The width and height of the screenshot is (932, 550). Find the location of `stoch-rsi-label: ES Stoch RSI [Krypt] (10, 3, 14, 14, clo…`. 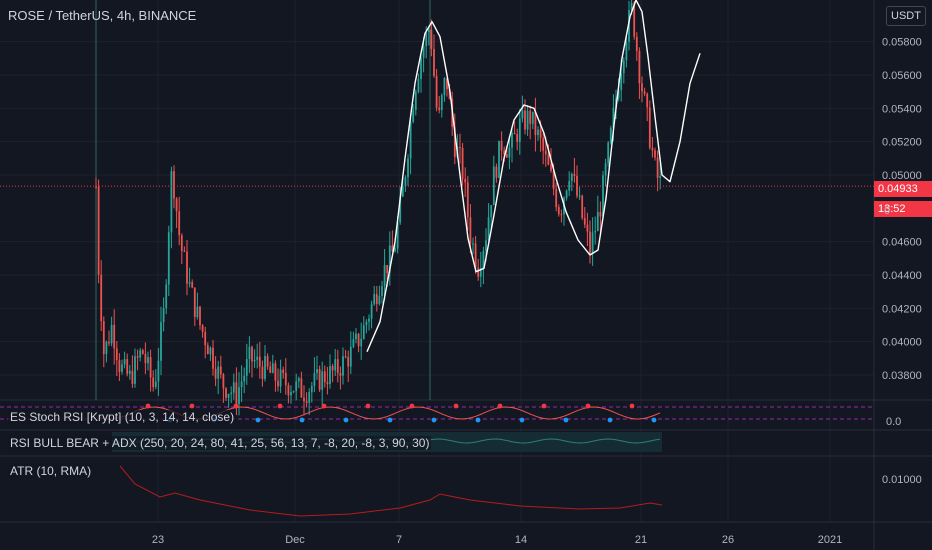

stoch-rsi-label: ES Stoch RSI [Krypt] (10, 3, 14, 14, clo… is located at coordinates (122, 417).